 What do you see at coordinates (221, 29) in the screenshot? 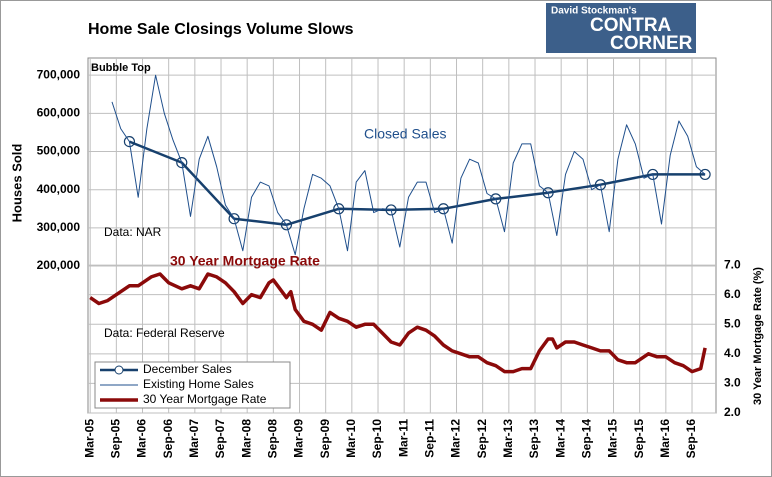
I see `chart-title: Home Sale Closings Volume Slows` at bounding box center [221, 29].